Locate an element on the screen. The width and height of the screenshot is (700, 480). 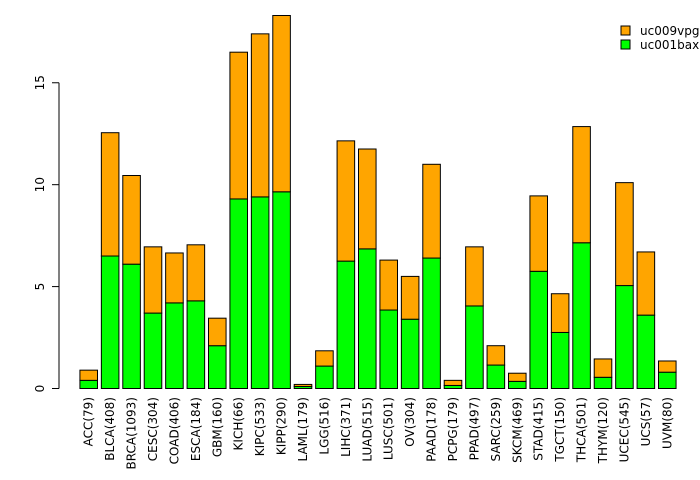
x-tick-label: OV(304) is located at coordinates (410, 422).